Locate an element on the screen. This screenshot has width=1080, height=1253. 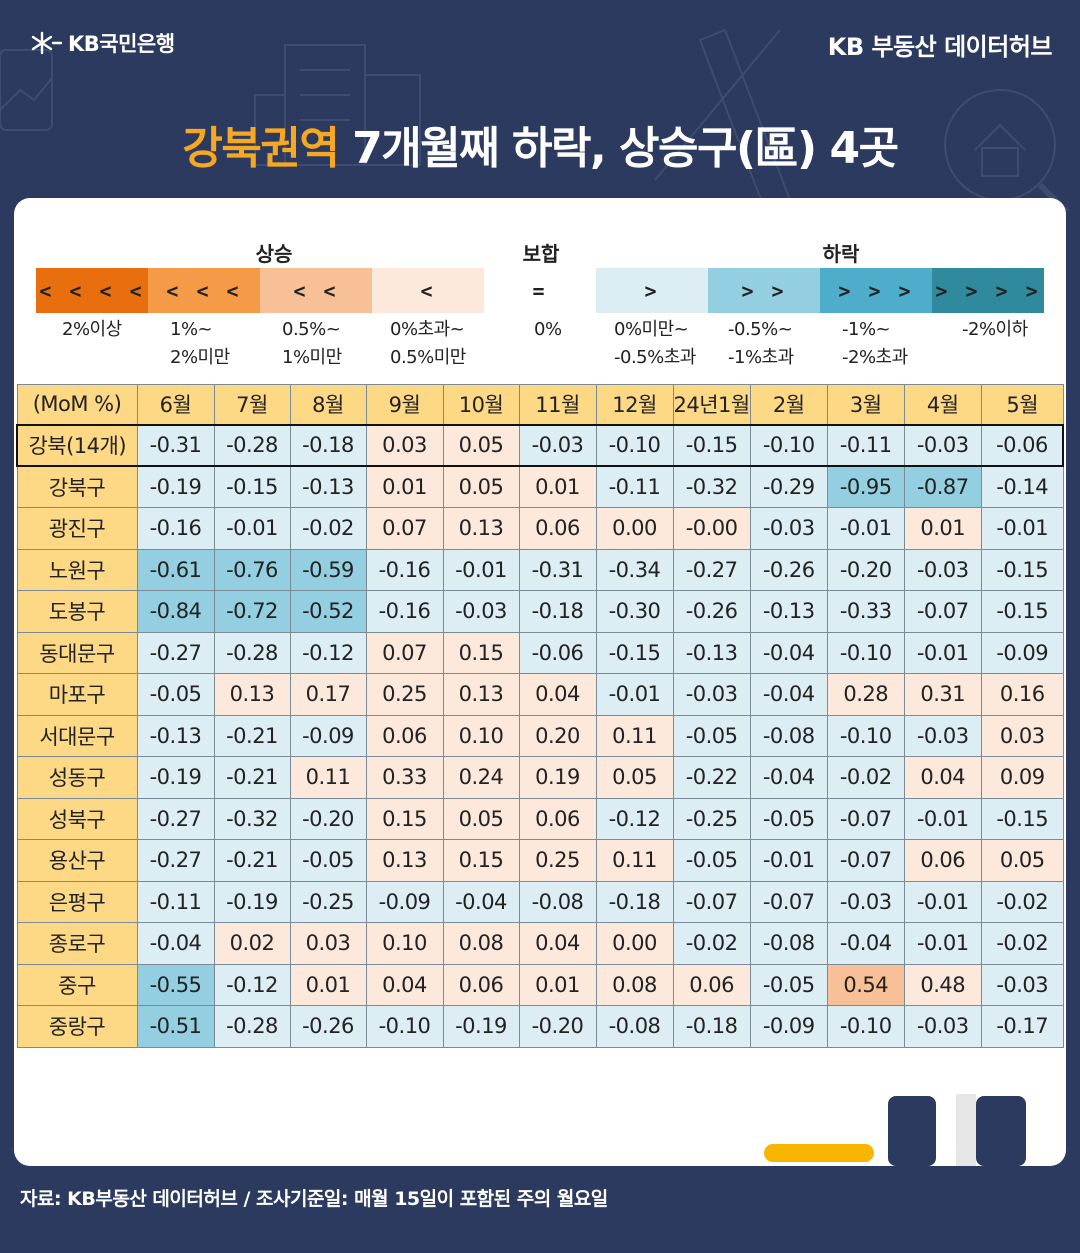
value-cell: 0.54 is located at coordinates (865, 984).